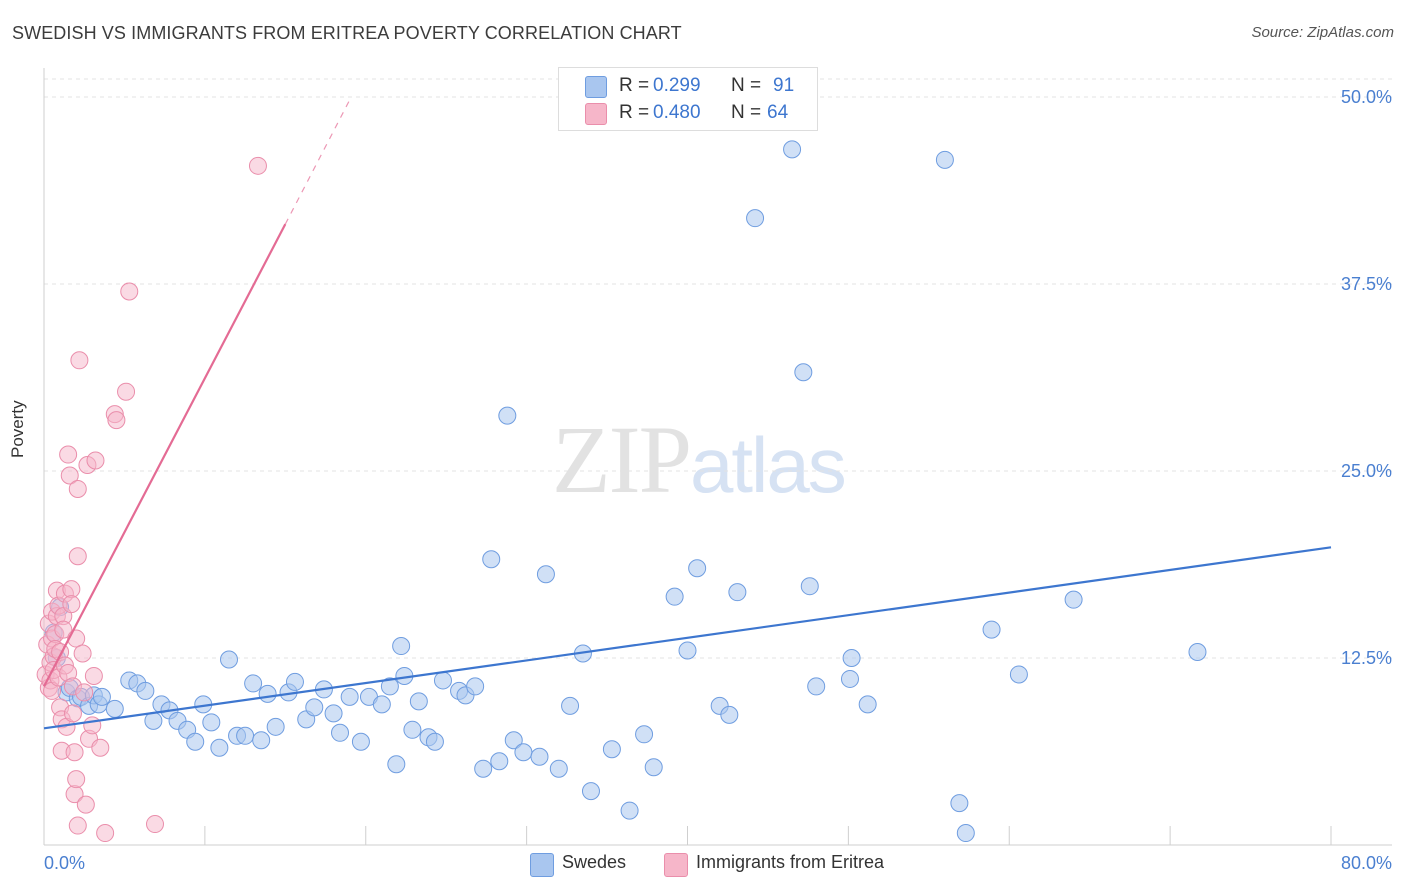  Describe the element at coordinates (784, 85) in the screenshot. I see `legend-n-value: 91` at that location.